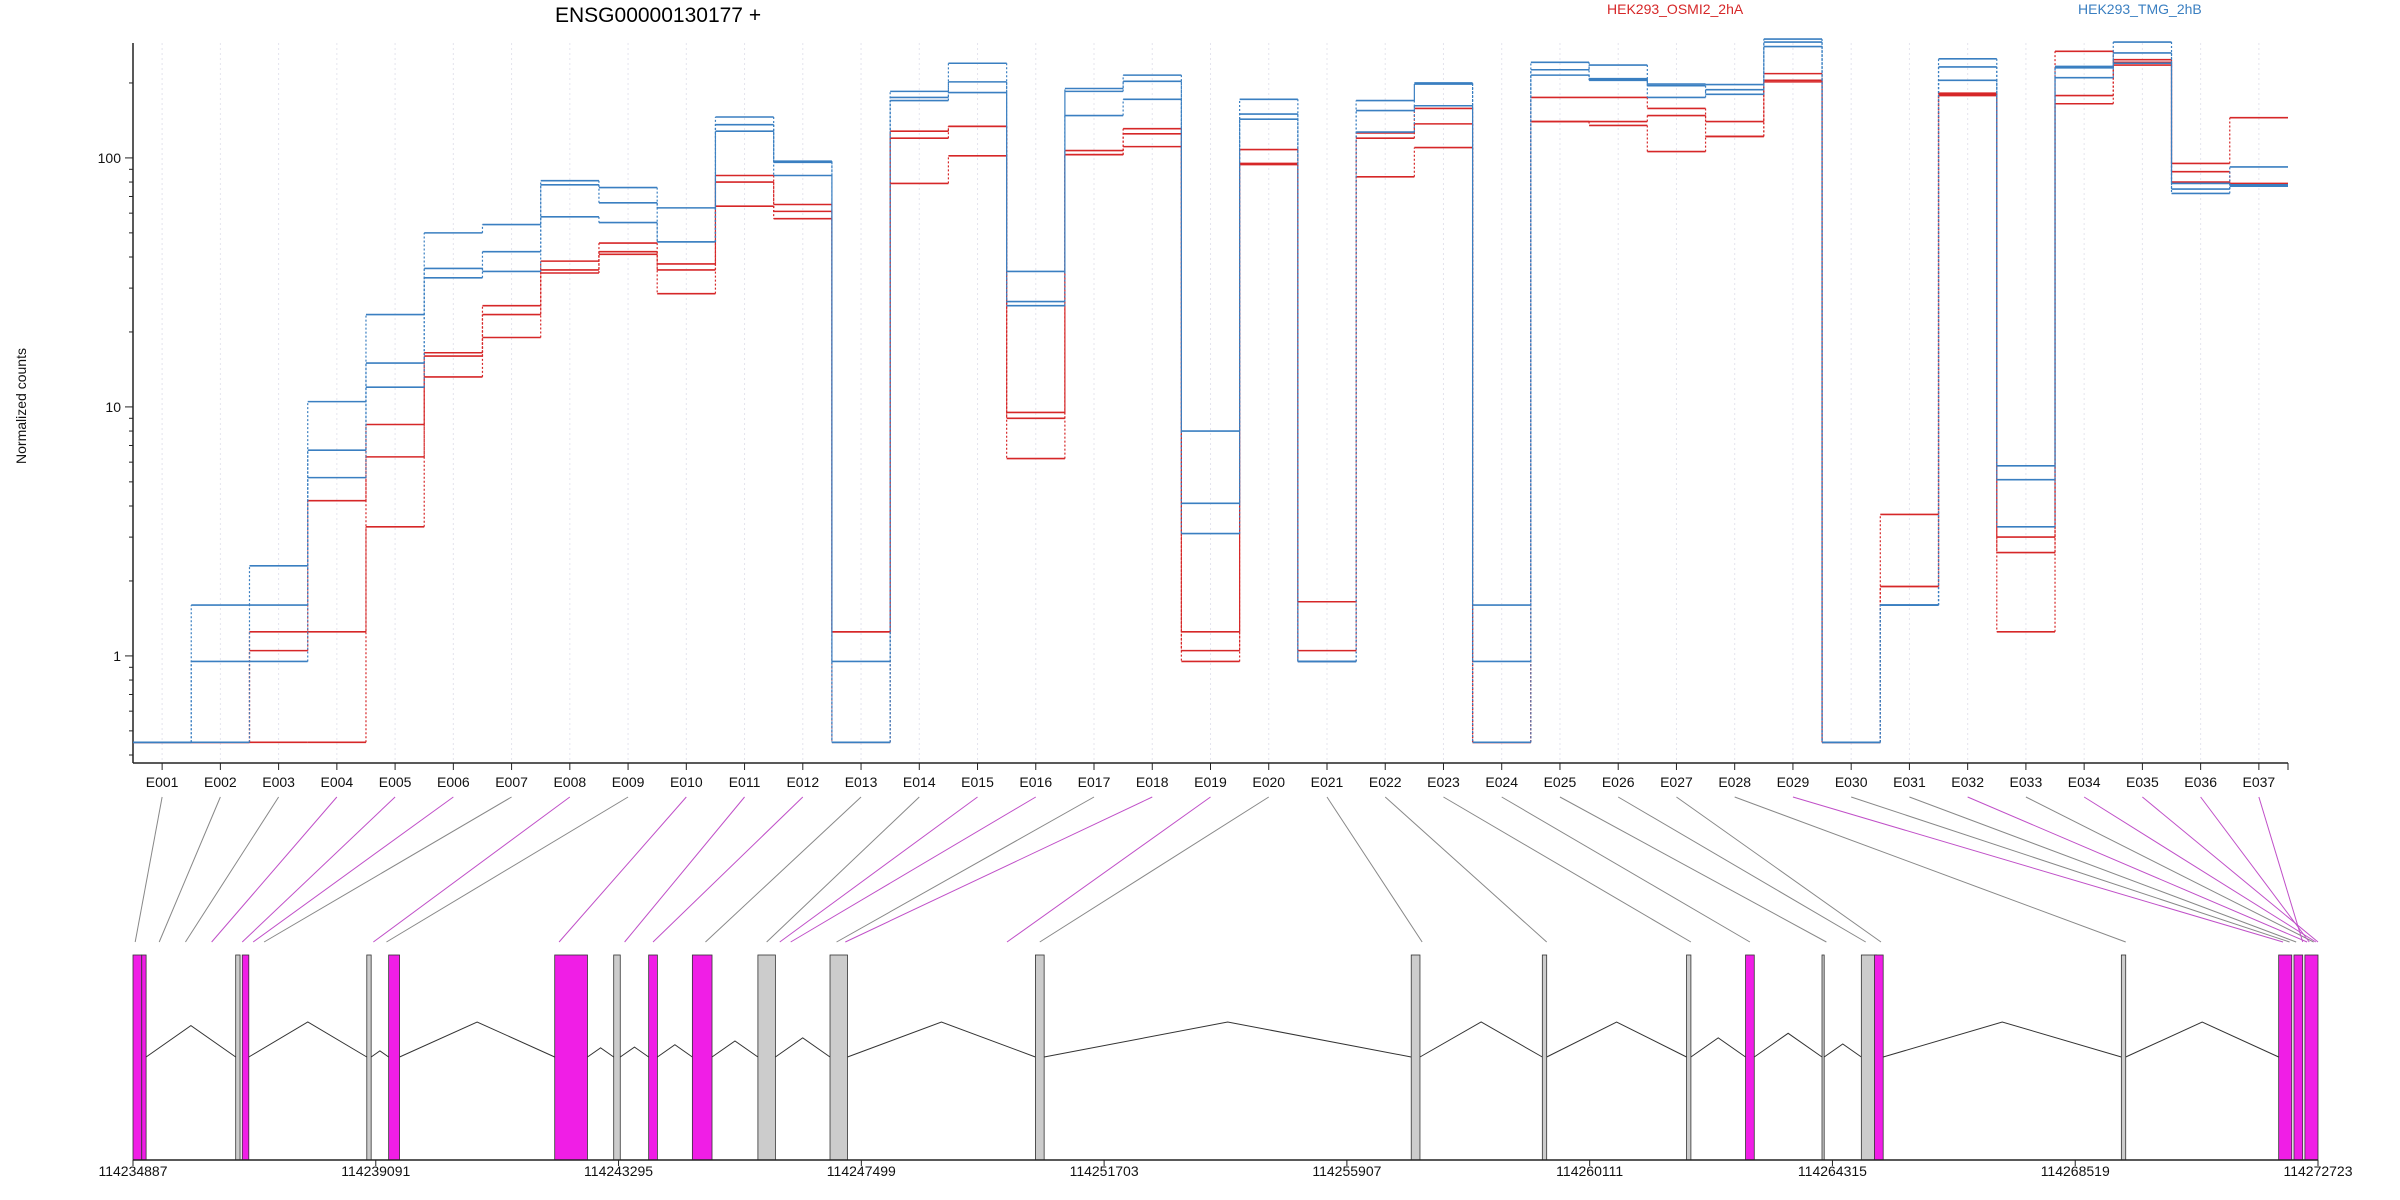 The height and width of the screenshot is (1200, 2400). Describe the element at coordinates (618, 1171) in the screenshot. I see `coordinate-label: 114243295` at that location.